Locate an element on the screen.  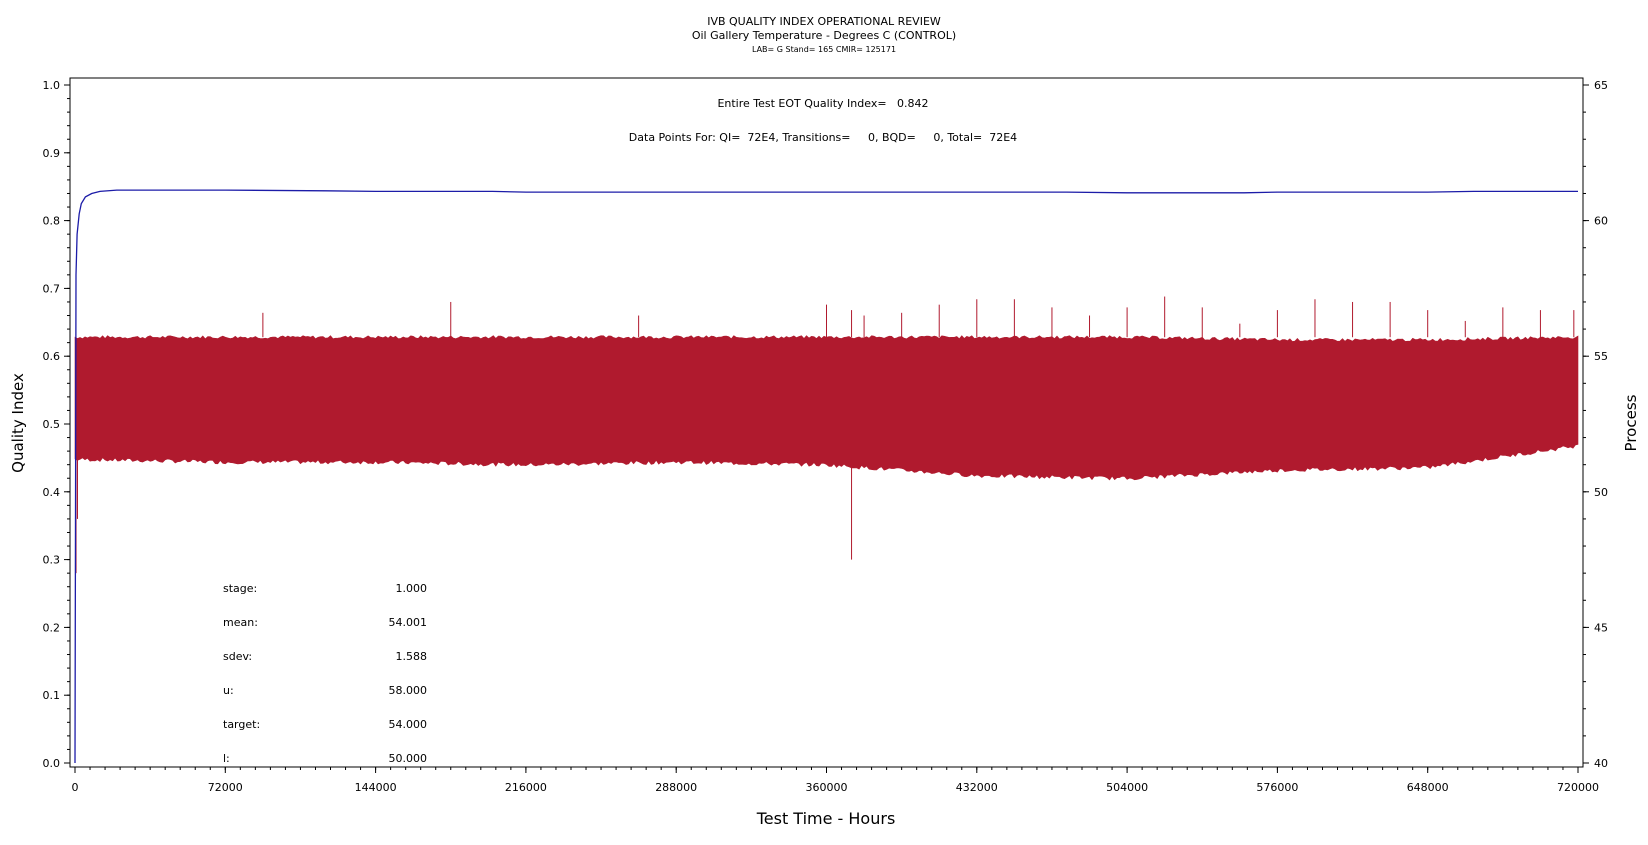
chart-title: IVB QUALITY INDEX OPERATIONAL REVIEW is located at coordinates (824, 21).